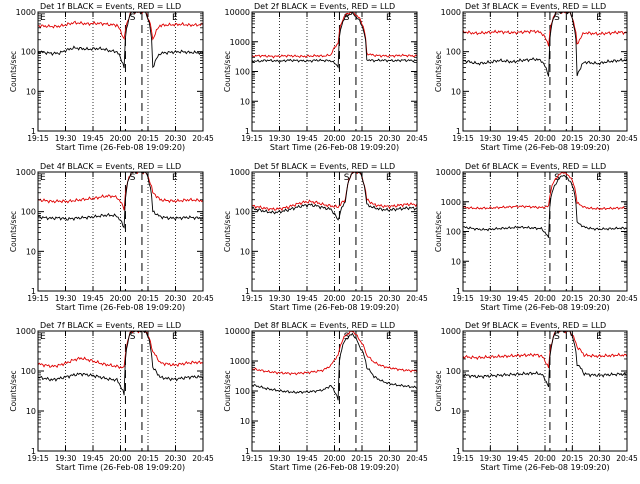  Describe the element at coordinates (110, 325) in the screenshot. I see `chart-title: Det 7f BLACK = Events, RED = LLD` at that location.